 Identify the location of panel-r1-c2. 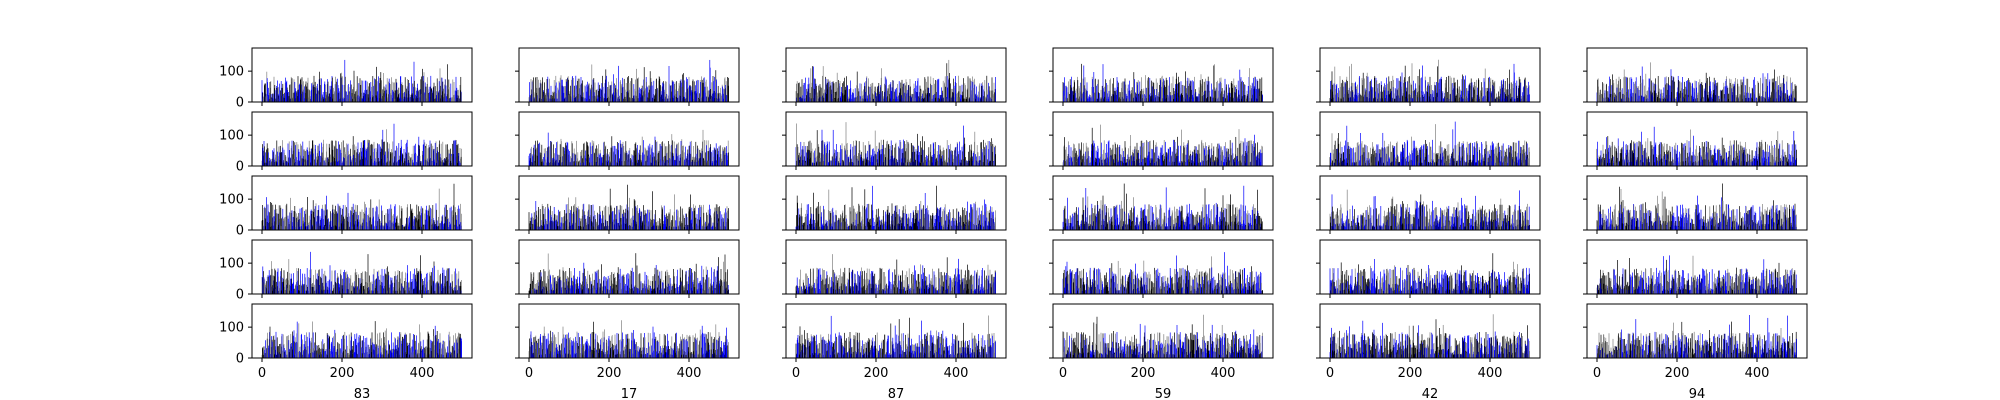
(627, 76).